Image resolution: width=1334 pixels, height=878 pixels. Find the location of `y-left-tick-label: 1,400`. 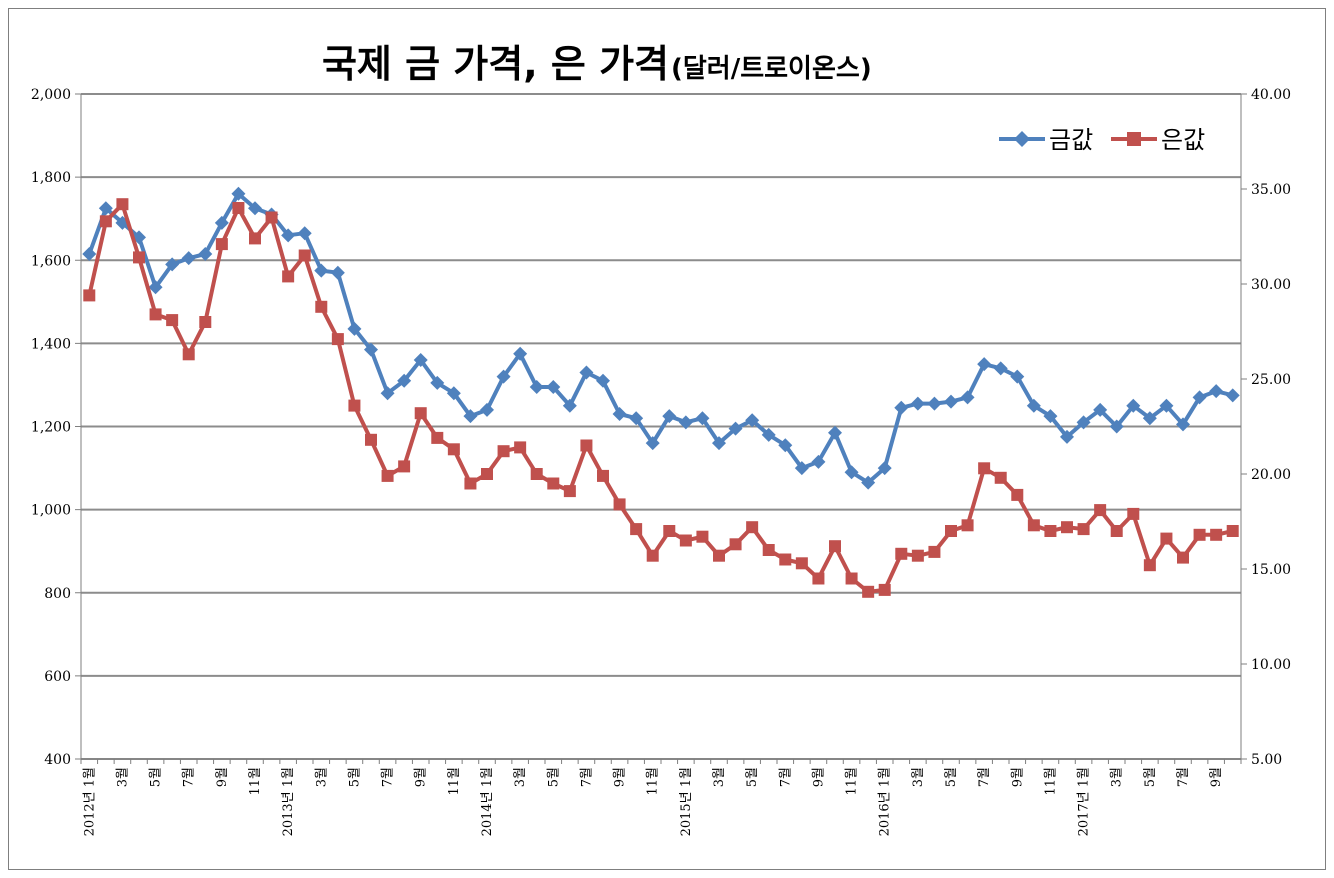

y-left-tick-label: 1,400 is located at coordinates (51, 344).